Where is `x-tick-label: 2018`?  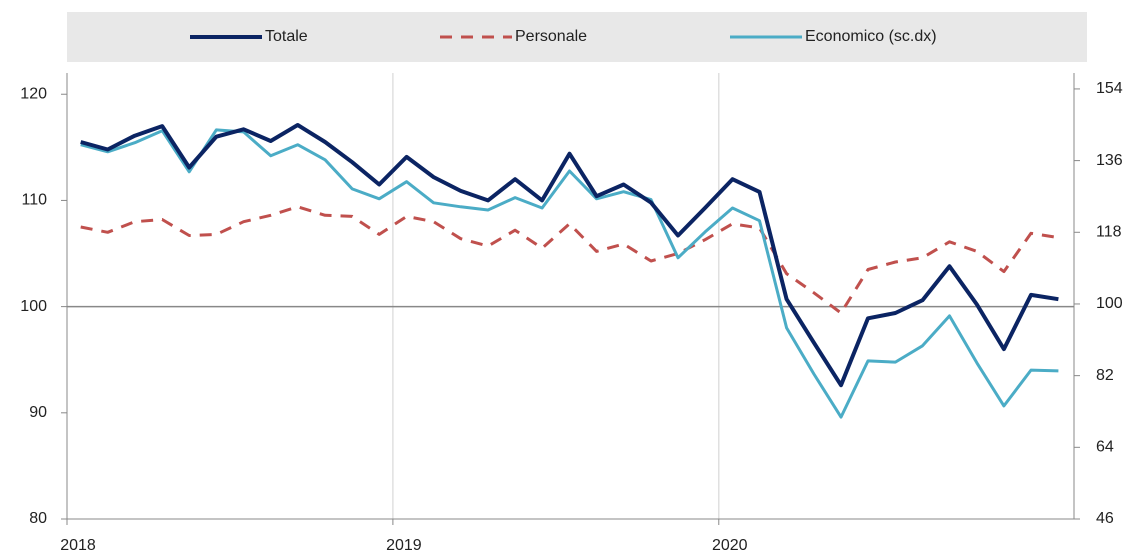 x-tick-label: 2018 is located at coordinates (78, 545).